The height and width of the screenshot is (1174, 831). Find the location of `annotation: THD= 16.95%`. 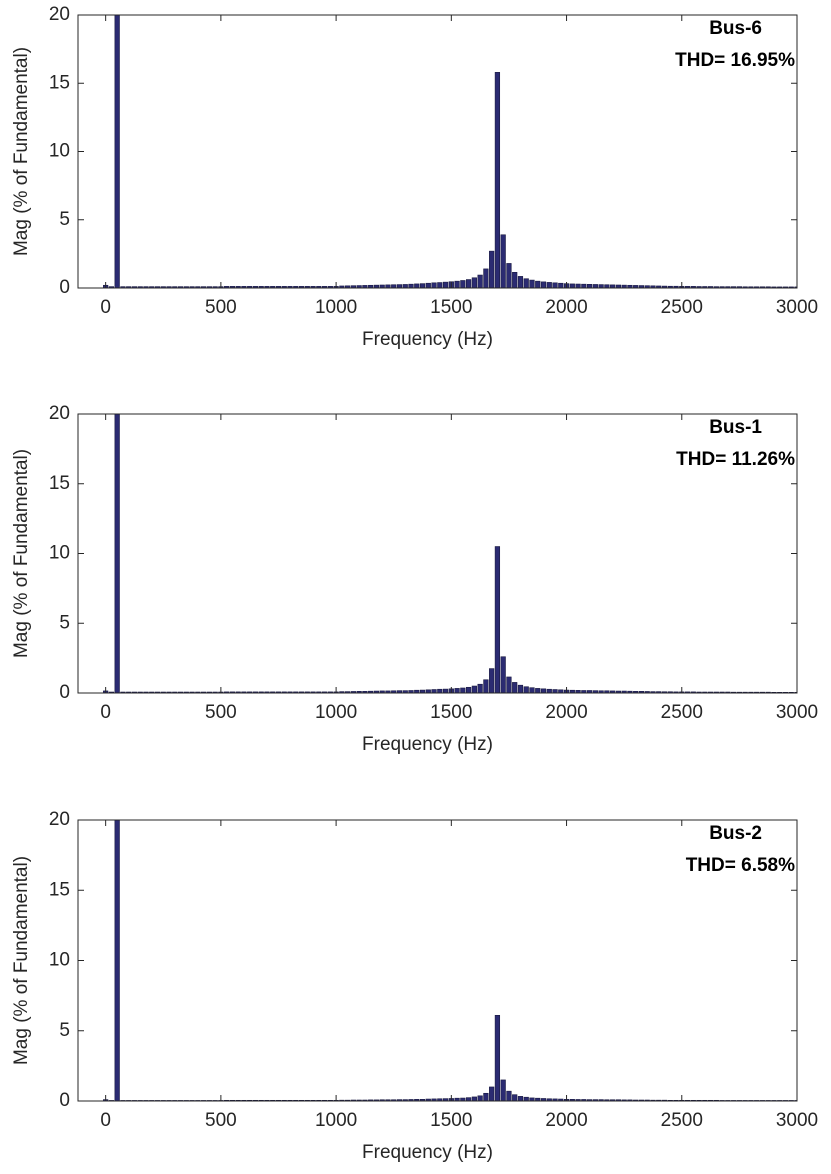

annotation: THD= 16.95% is located at coordinates (735, 60).